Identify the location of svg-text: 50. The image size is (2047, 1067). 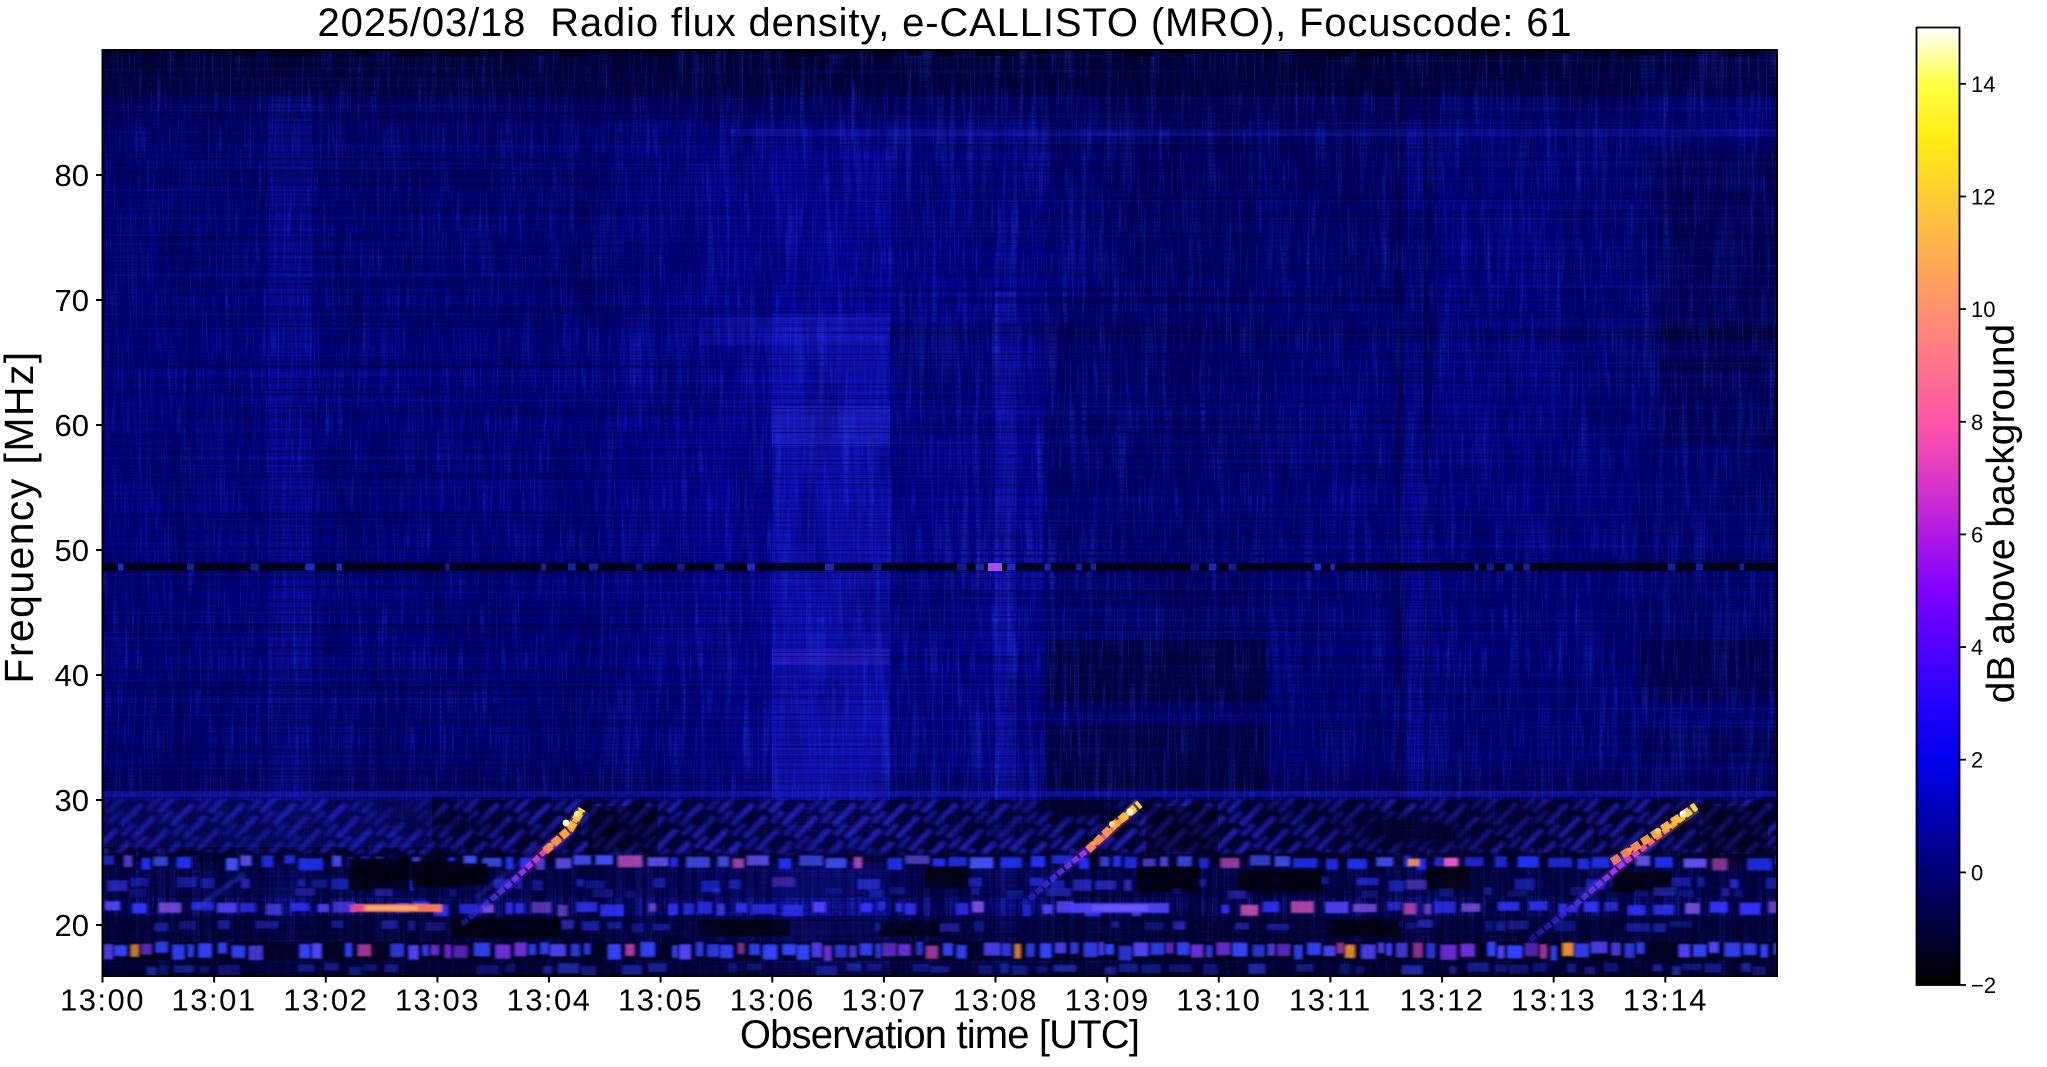
(72, 550).